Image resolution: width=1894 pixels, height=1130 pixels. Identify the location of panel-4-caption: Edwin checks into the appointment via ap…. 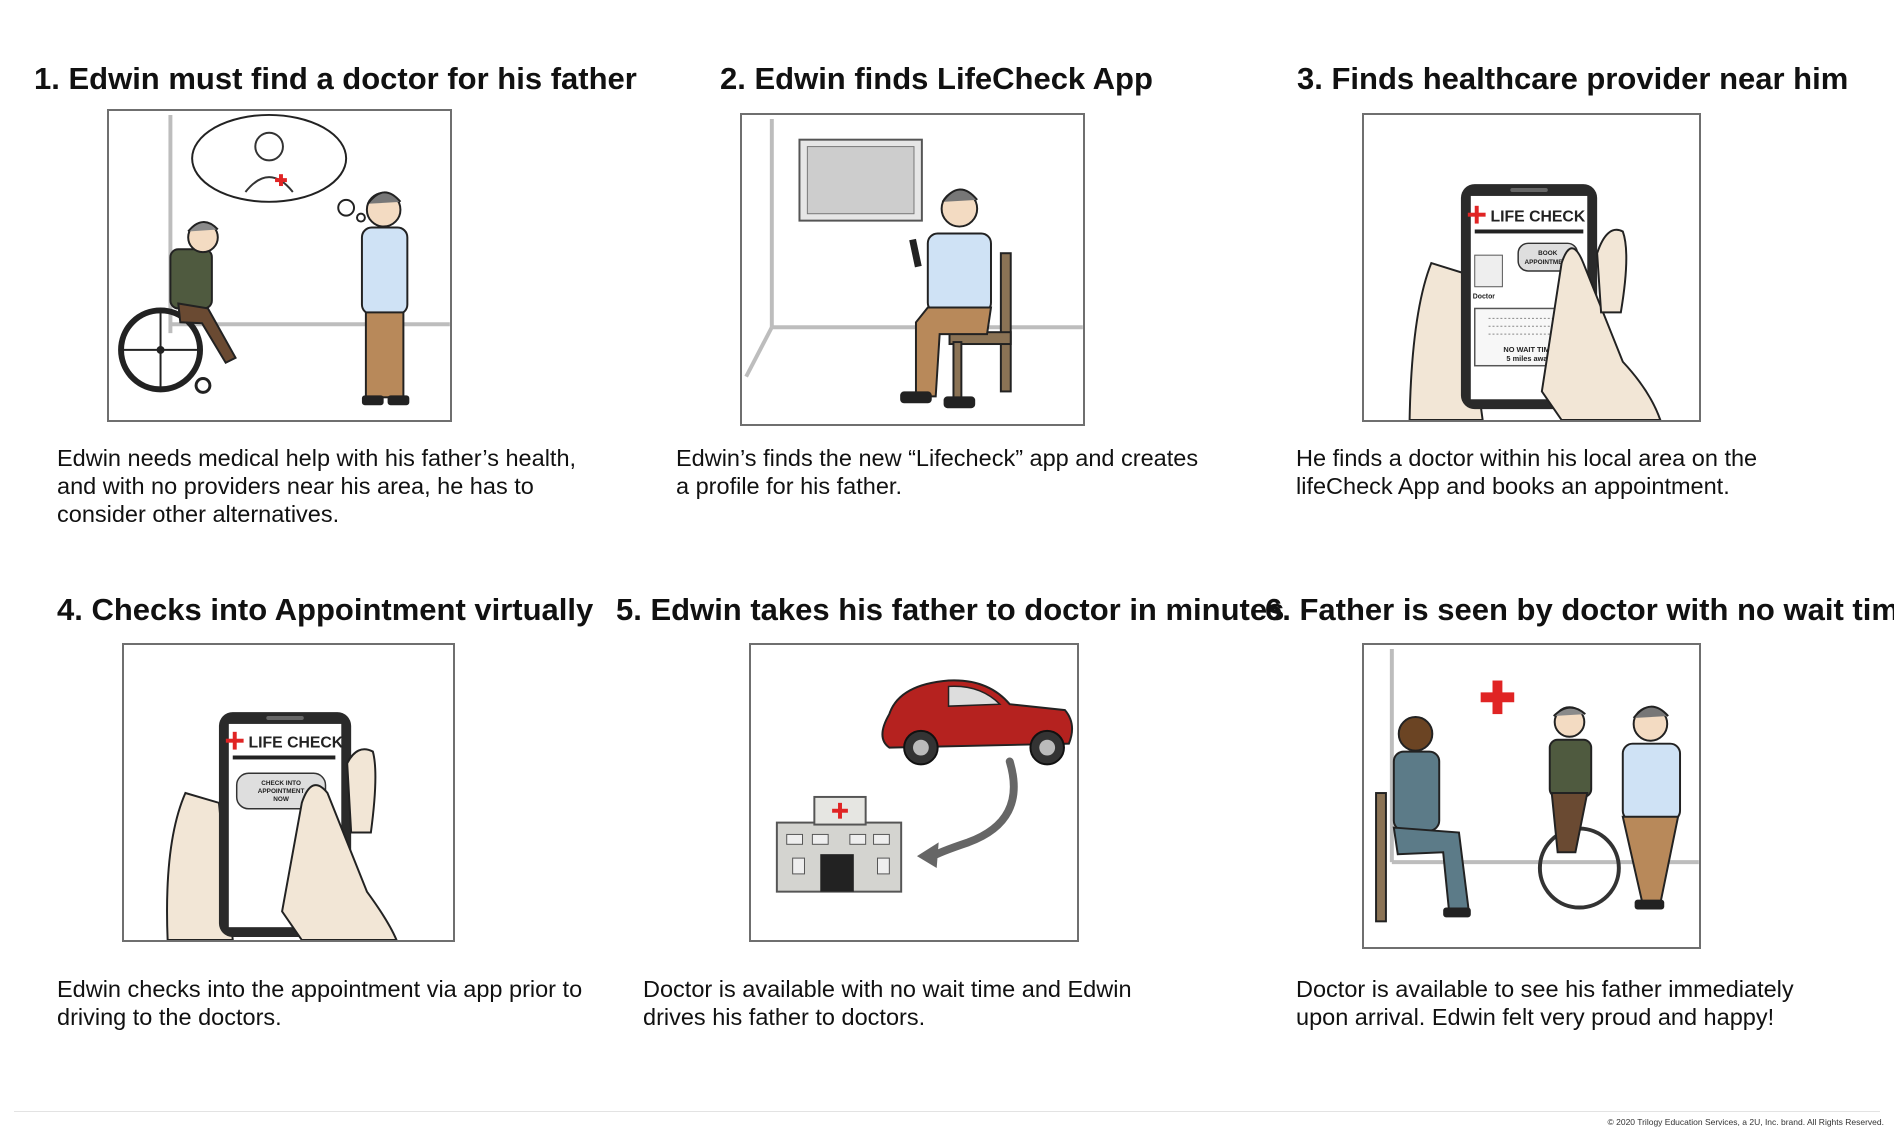
(337, 1003).